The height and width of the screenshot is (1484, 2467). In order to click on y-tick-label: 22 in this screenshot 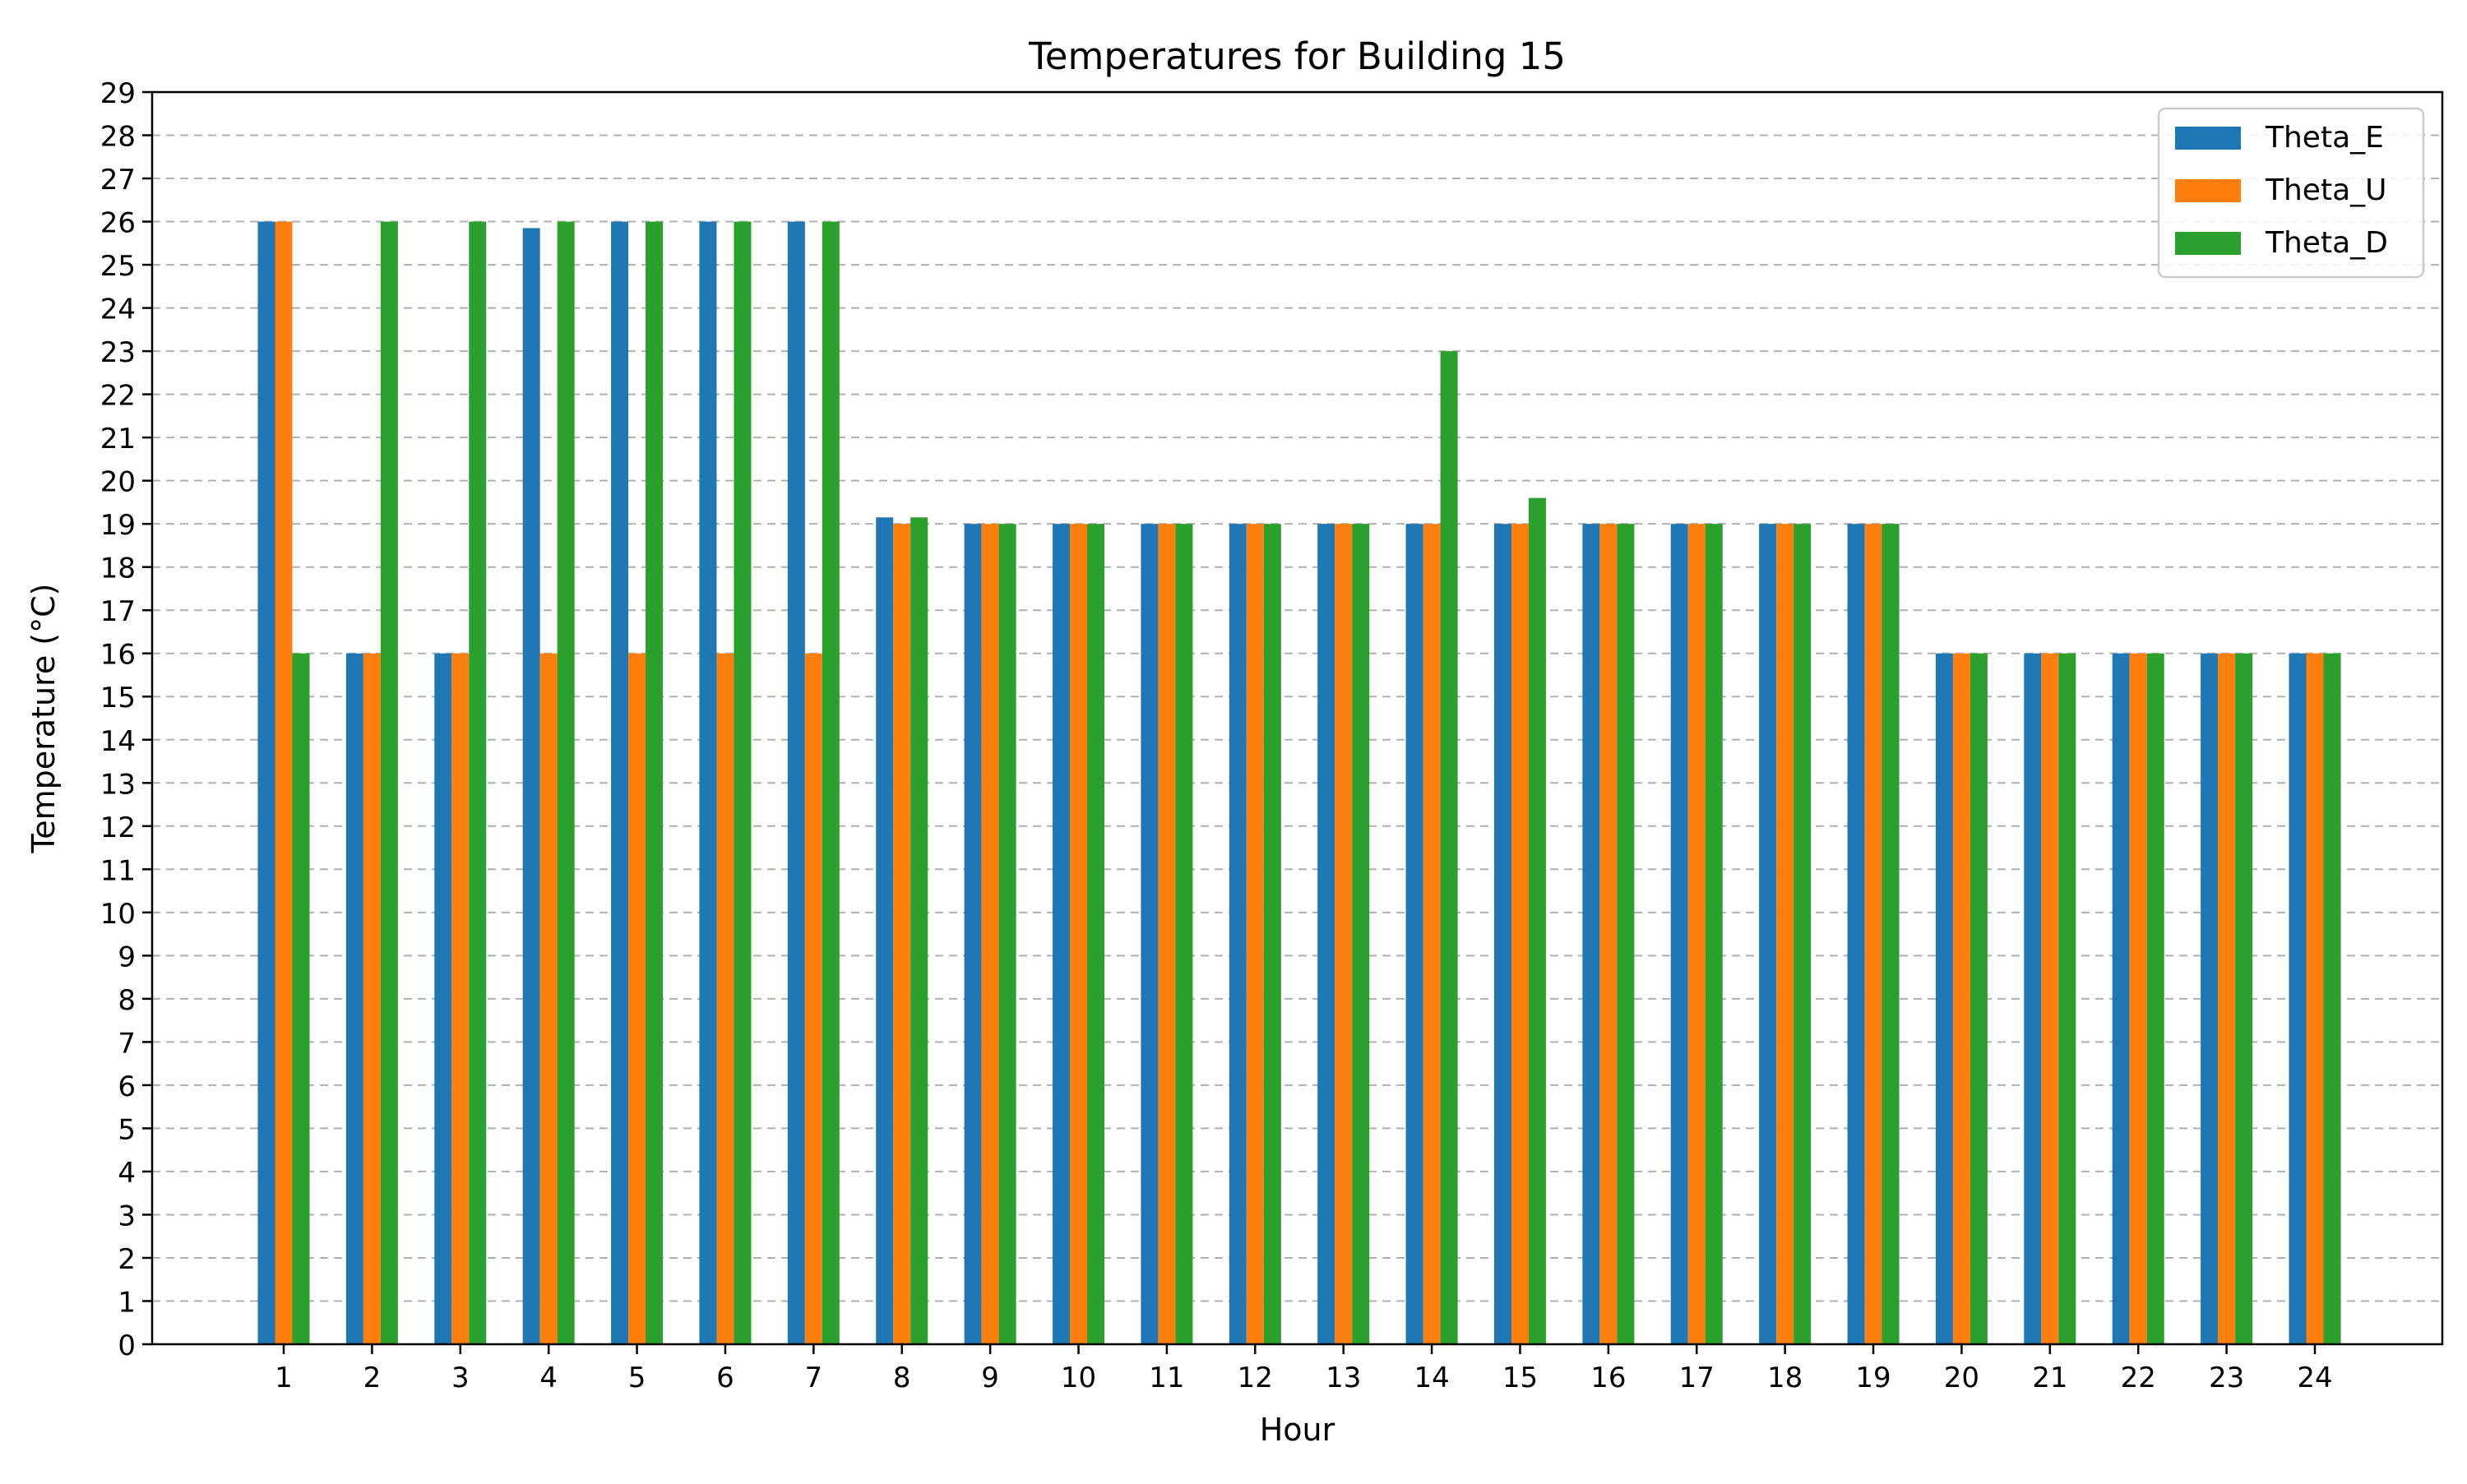, I will do `click(118, 397)`.